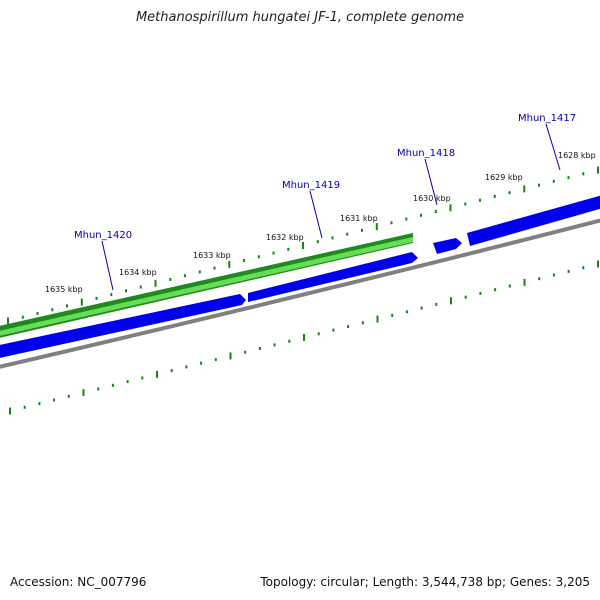 This screenshot has height=600, width=600. Describe the element at coordinates (64, 289) in the screenshot. I see `scale-label-1635: 1635 kbp` at that location.